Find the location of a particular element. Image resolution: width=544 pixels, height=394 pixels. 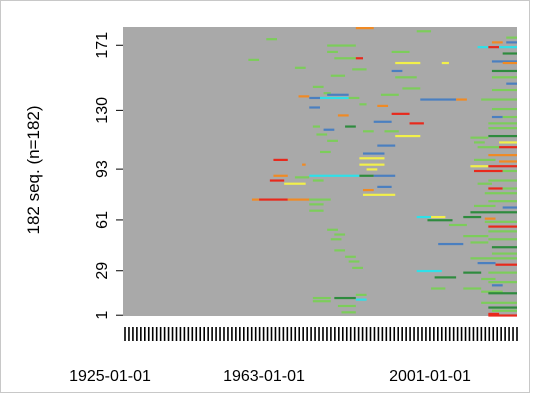

x-tick-marks is located at coordinates (321, 334).